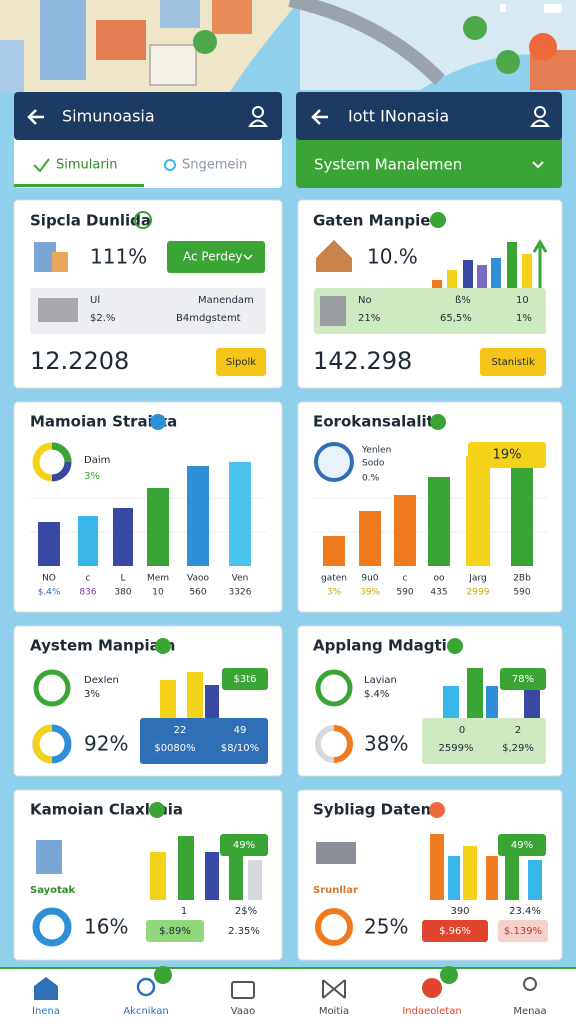 Image resolution: width=576 pixels, height=1024 pixels. I want to click on table-cell: ß%, so click(463, 300).